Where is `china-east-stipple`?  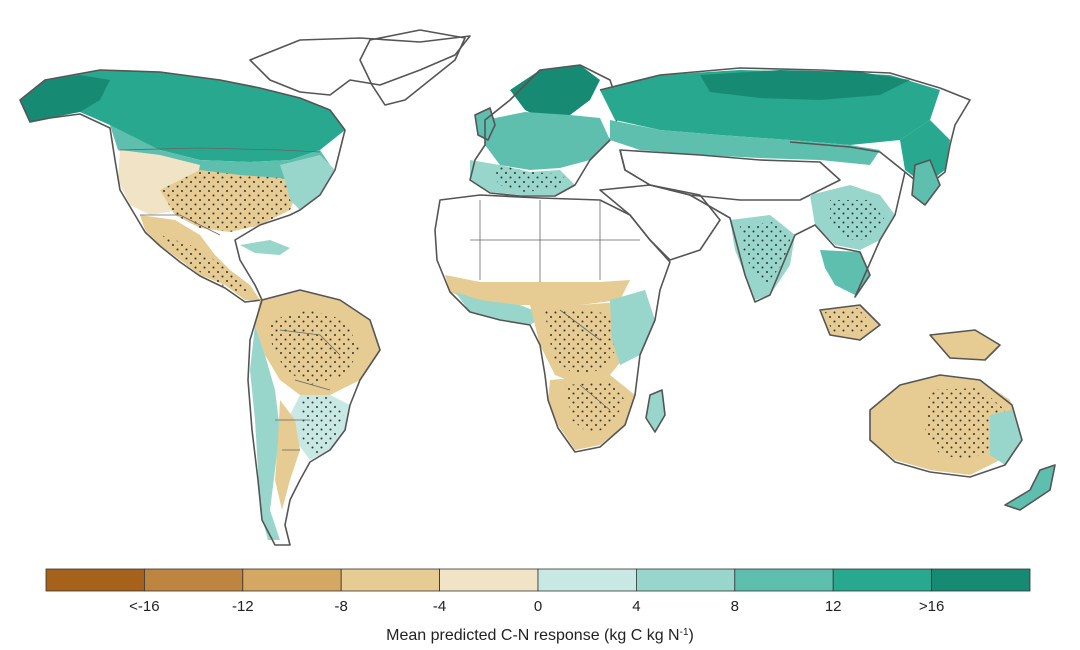 china-east-stipple is located at coordinates (857, 220).